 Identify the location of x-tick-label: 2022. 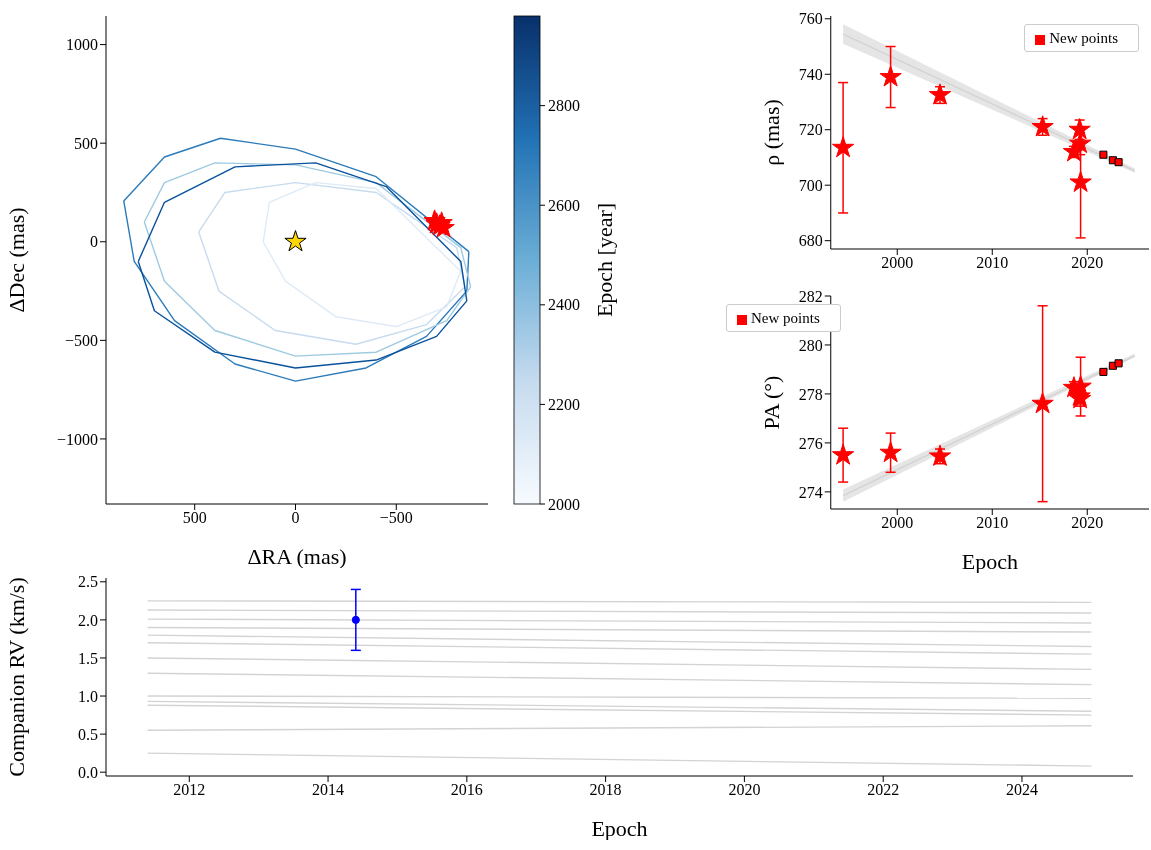
(883, 790).